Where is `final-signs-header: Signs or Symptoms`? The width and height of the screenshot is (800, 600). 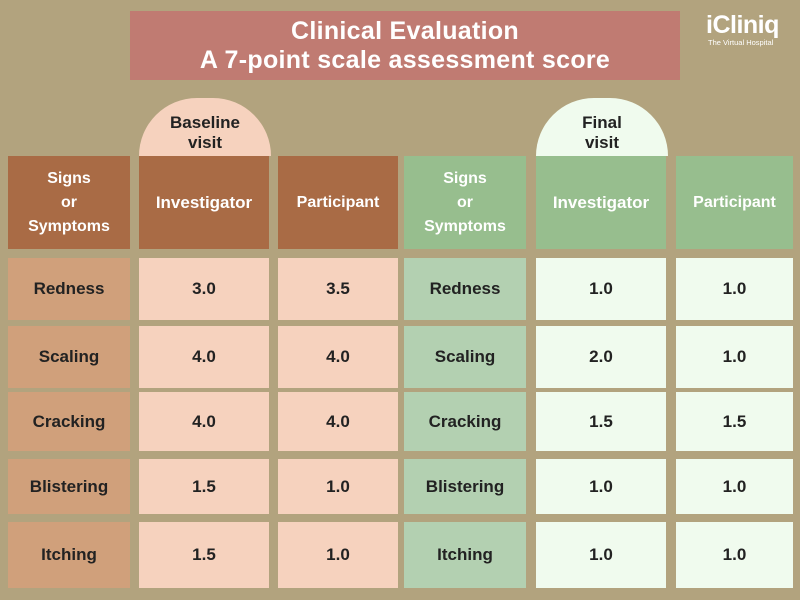
final-signs-header: Signs or Symptoms is located at coordinates (465, 202).